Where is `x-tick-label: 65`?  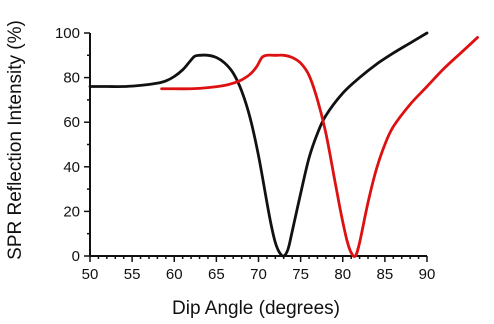 x-tick-label: 65 is located at coordinates (216, 274).